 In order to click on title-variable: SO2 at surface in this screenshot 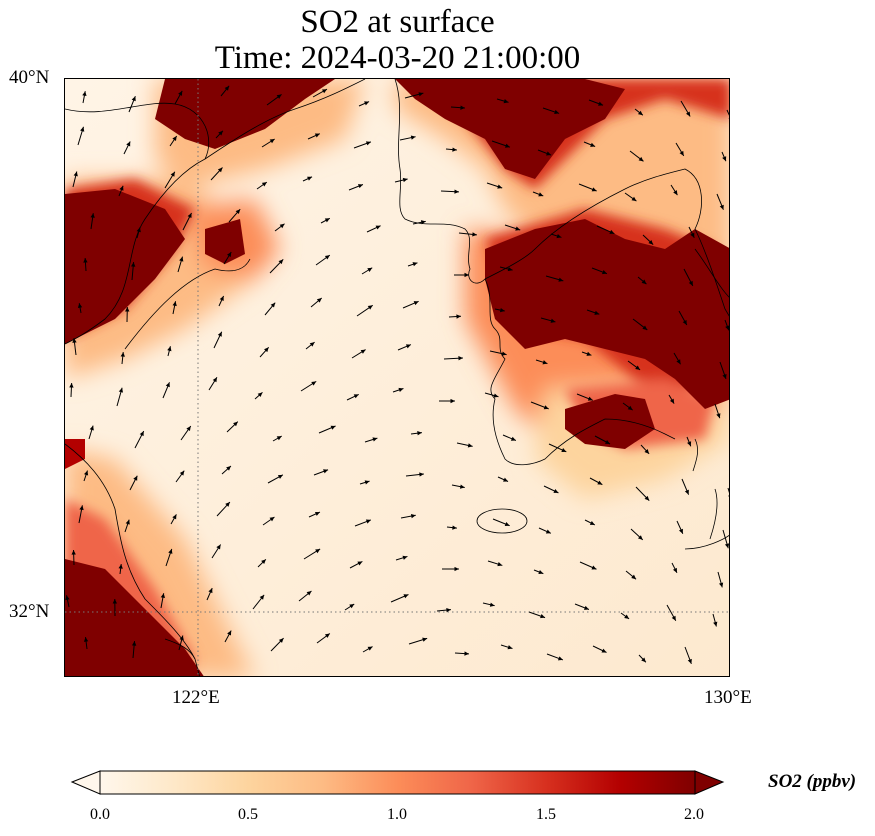, I will do `click(397, 22)`.